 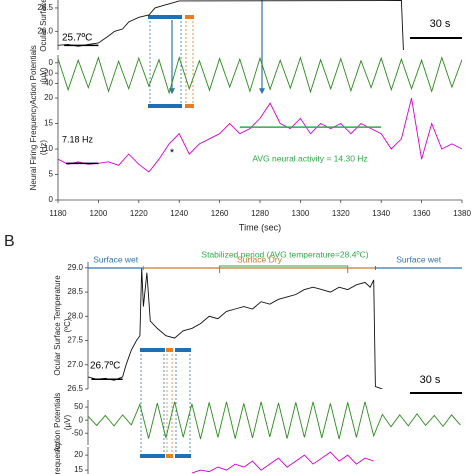 What do you see at coordinates (67, 325) in the screenshot?
I see `y-axis-label: (ºC)` at bounding box center [67, 325].